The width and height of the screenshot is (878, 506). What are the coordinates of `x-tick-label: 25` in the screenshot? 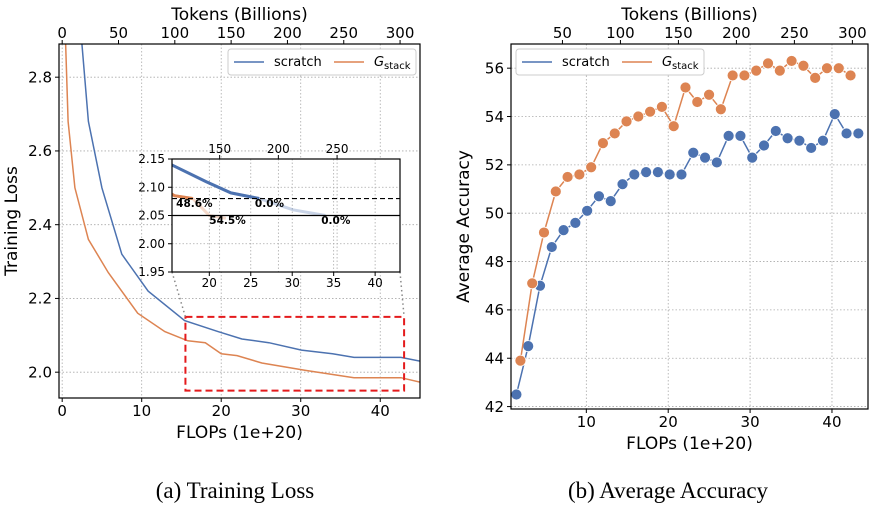 It's located at (250, 283).